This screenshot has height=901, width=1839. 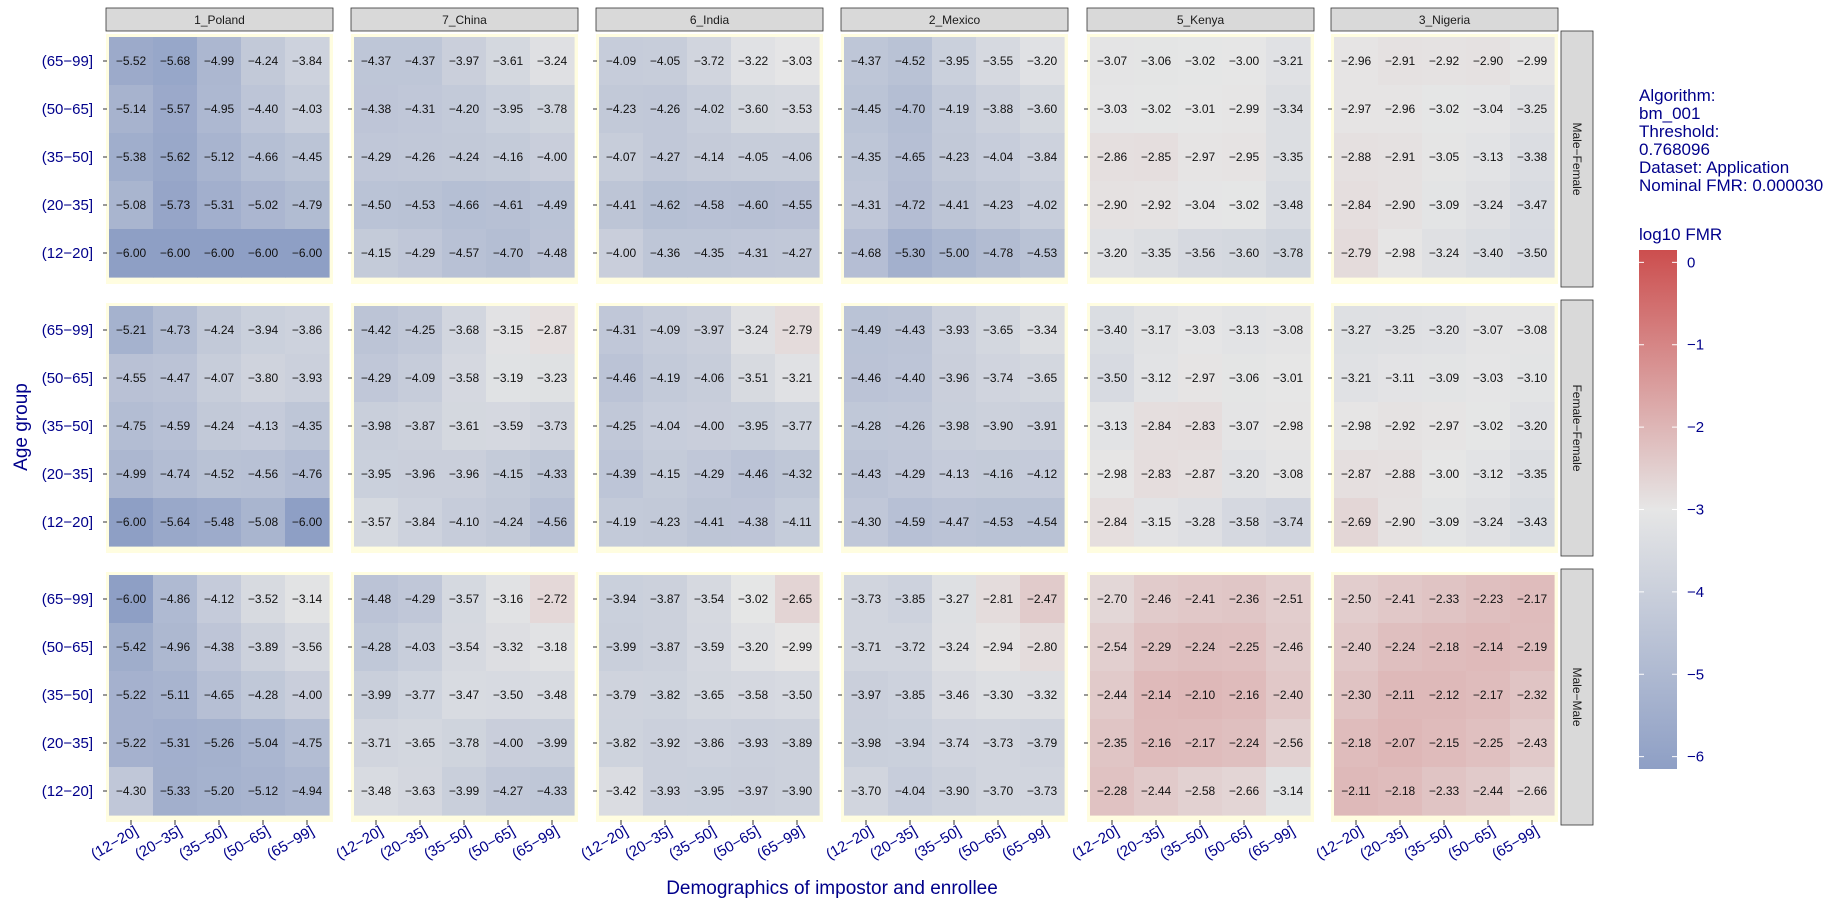 What do you see at coordinates (709, 743) in the screenshot?
I see `cell-value-label: −3.86` at bounding box center [709, 743].